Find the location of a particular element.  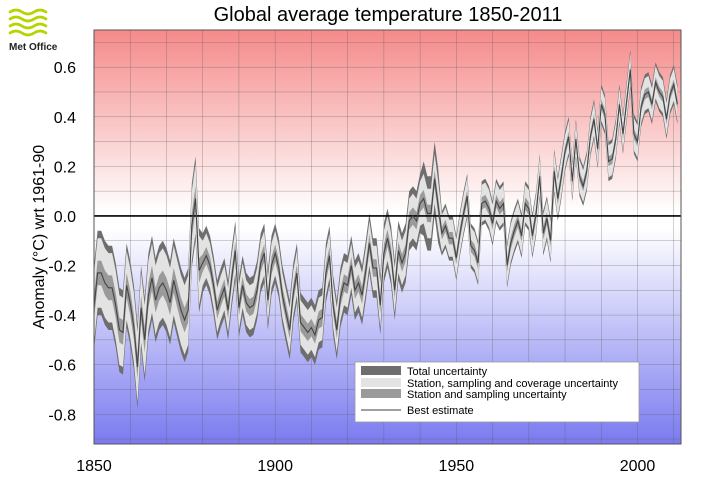

x-tick-label: 2000 is located at coordinates (638, 466).